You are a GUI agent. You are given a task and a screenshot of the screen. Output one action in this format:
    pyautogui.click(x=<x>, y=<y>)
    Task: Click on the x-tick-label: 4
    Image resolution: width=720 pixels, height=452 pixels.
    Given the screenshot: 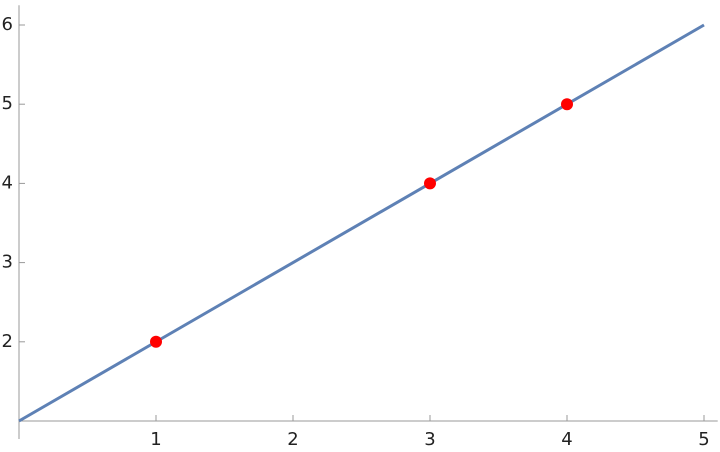 What is the action you would take?
    pyautogui.click(x=566, y=439)
    